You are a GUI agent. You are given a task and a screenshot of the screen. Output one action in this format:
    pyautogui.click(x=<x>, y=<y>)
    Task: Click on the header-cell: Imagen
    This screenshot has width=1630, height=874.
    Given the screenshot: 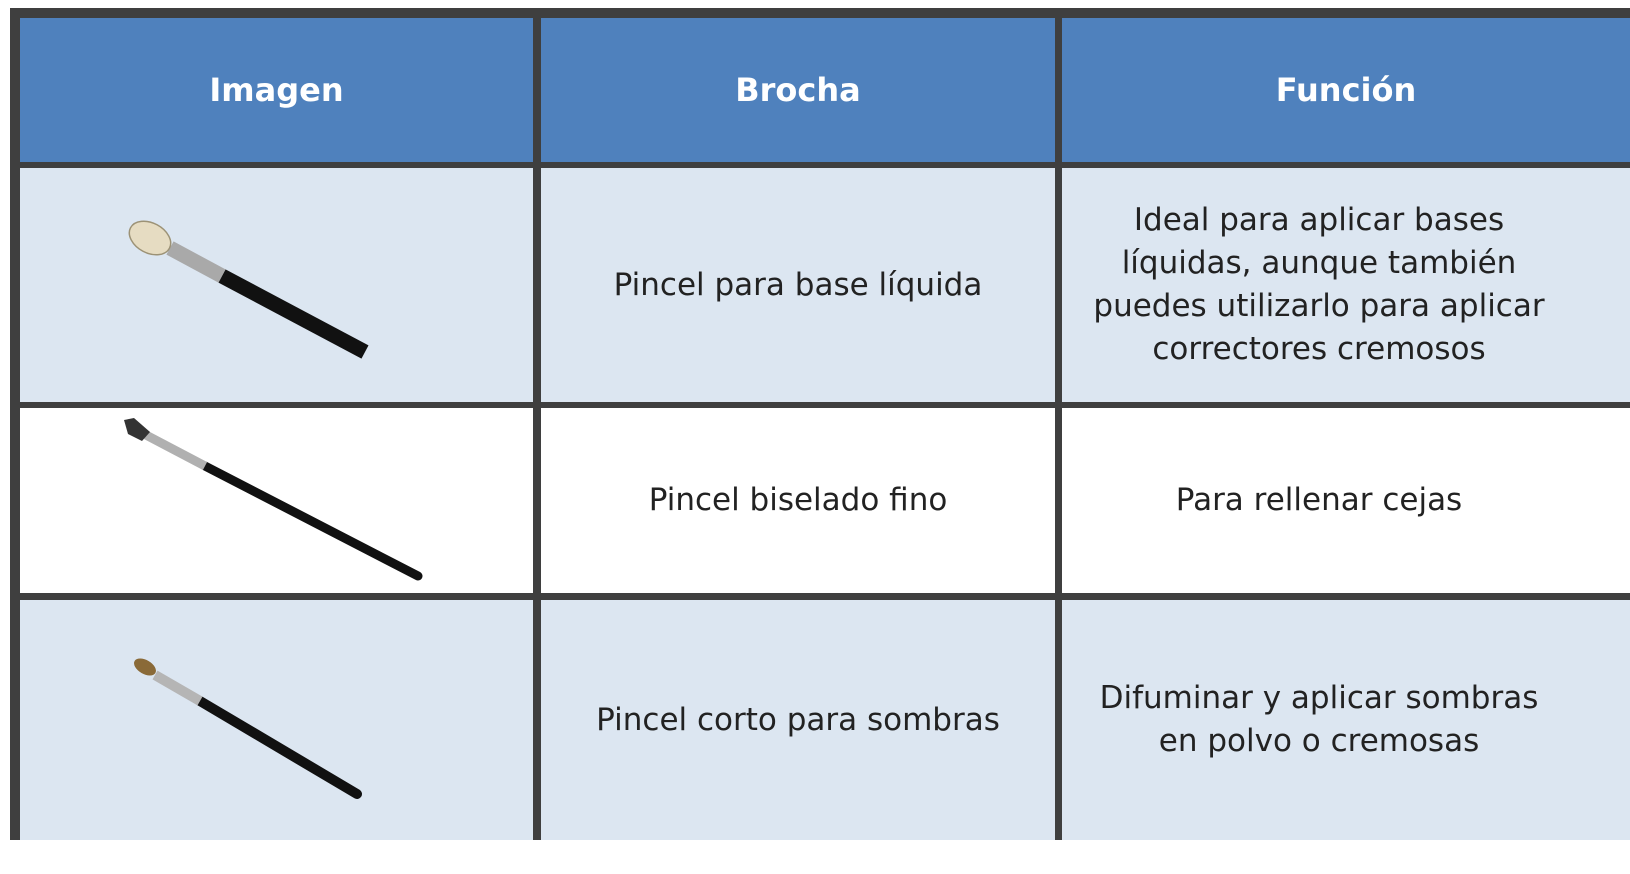 What is the action you would take?
    pyautogui.click(x=276, y=90)
    